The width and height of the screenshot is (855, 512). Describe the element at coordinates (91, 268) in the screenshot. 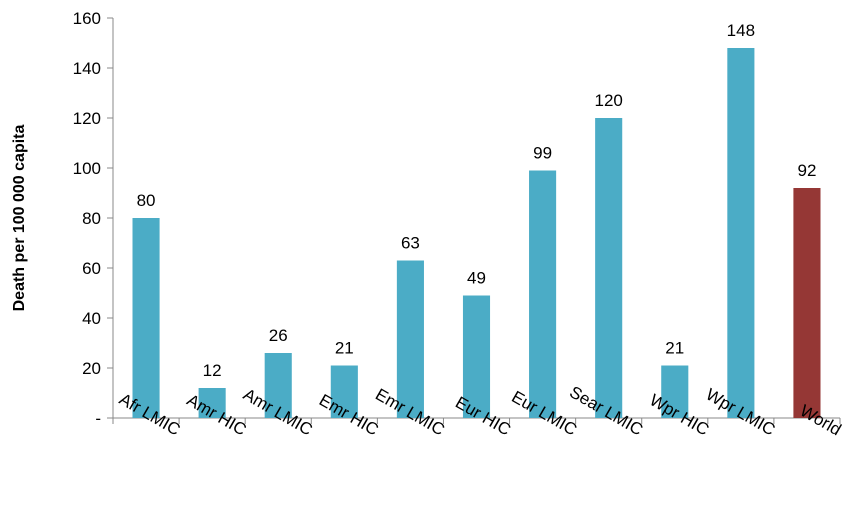

I see `y-tick-label: 60` at that location.